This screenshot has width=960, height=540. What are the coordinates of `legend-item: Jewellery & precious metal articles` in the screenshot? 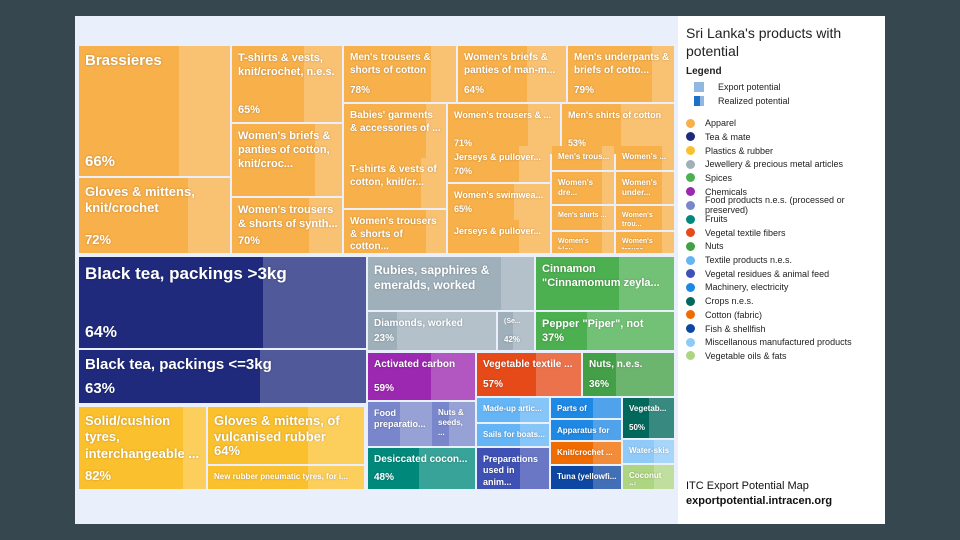 It's located at (783, 164).